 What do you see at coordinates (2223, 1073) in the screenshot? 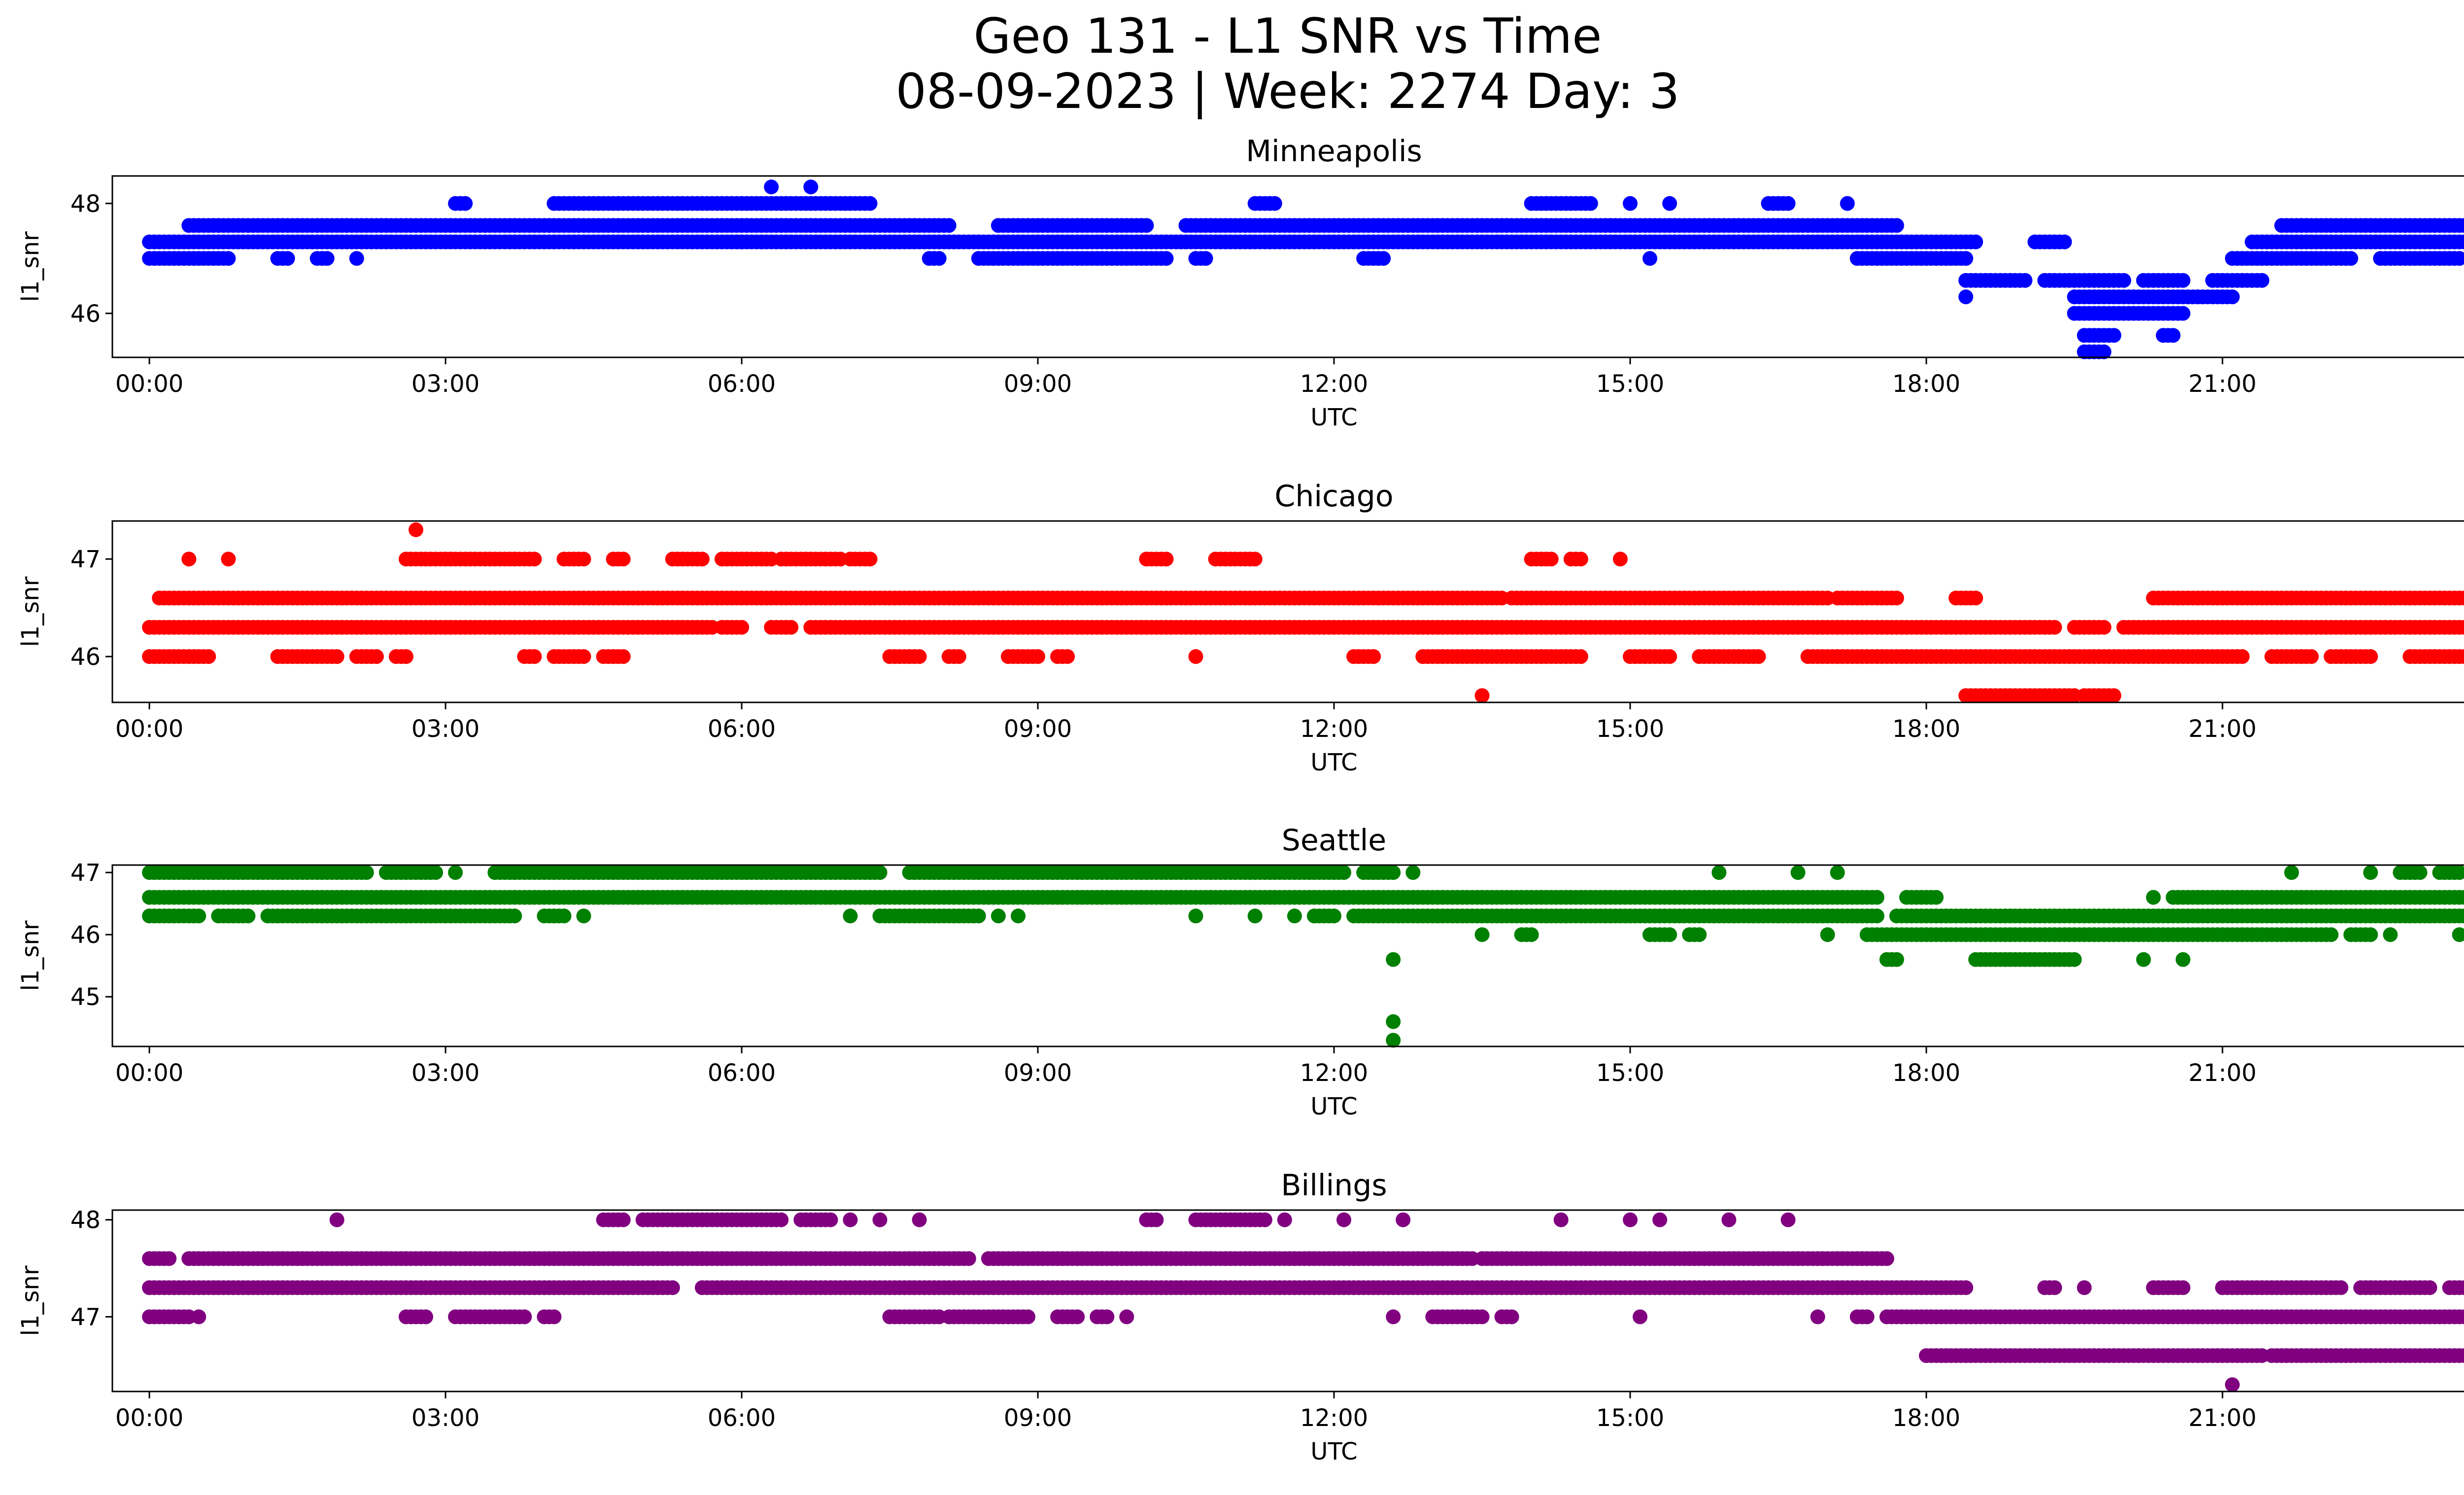
I see `x-tick-label: 21:00` at bounding box center [2223, 1073].